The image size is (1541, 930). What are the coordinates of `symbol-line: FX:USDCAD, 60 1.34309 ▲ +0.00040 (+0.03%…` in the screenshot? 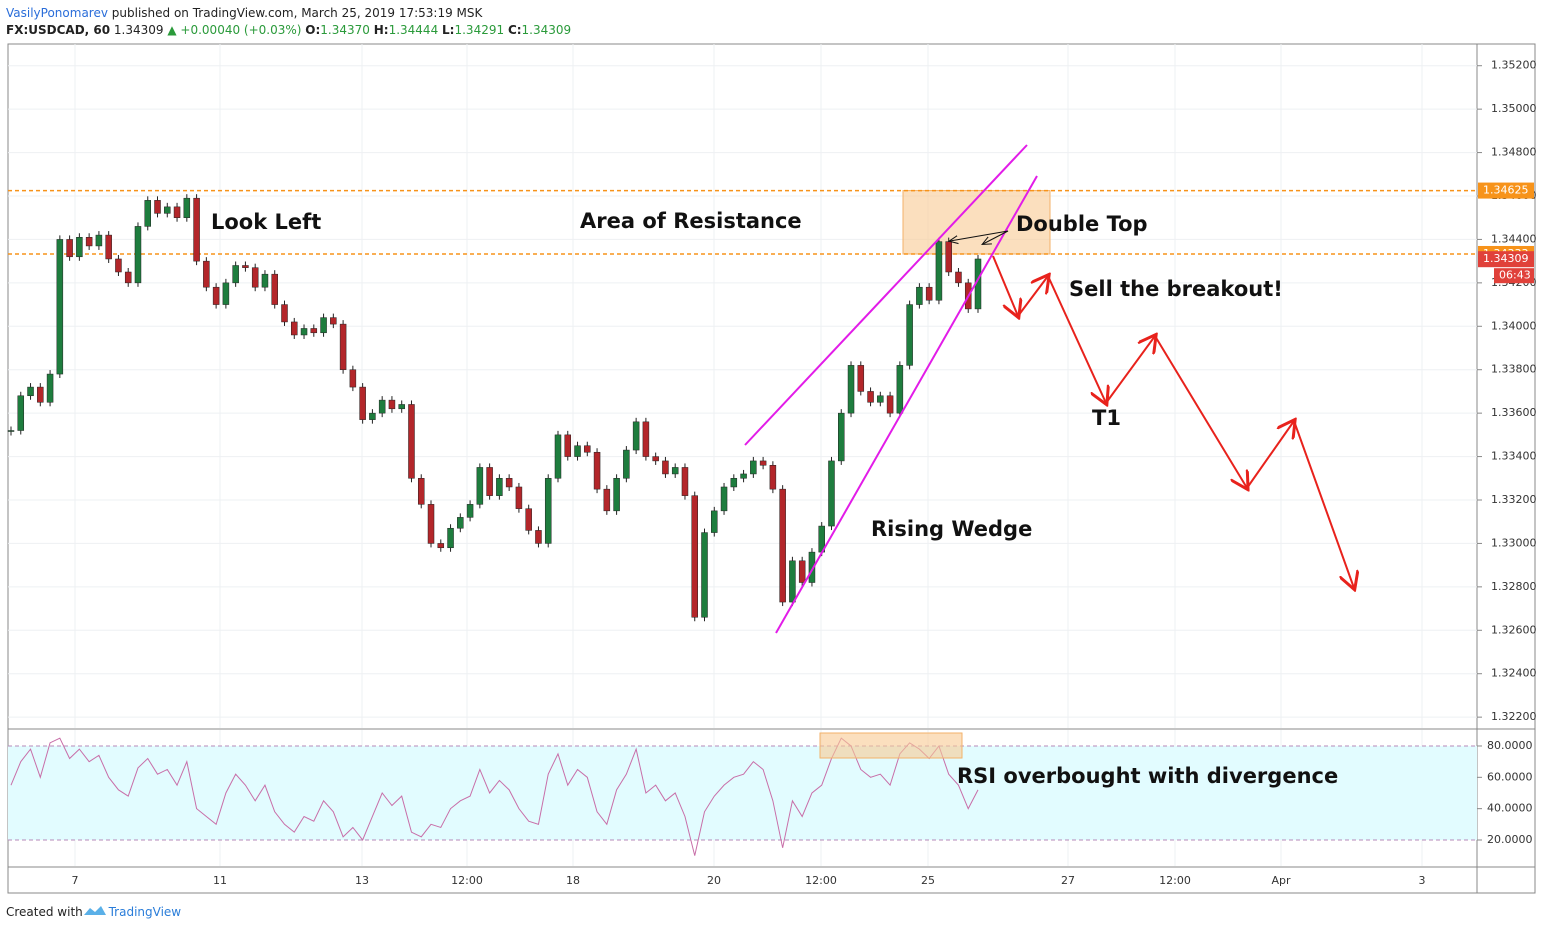 It's located at (288, 30).